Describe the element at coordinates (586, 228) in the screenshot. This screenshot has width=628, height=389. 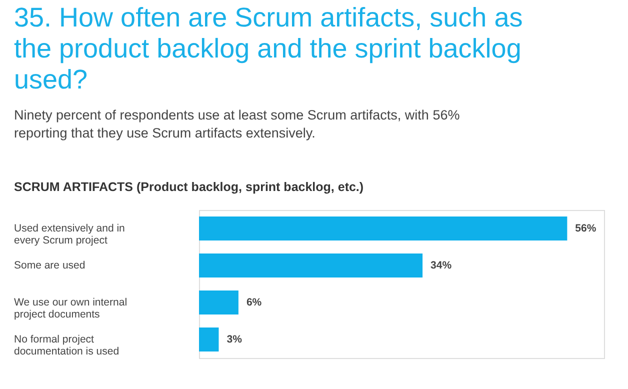
I see `data-label: 56%` at that location.